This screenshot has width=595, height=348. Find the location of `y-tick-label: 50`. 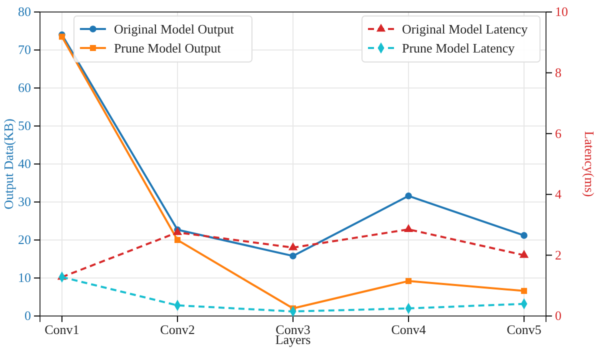

y-tick-label: 50 is located at coordinates (24, 126).